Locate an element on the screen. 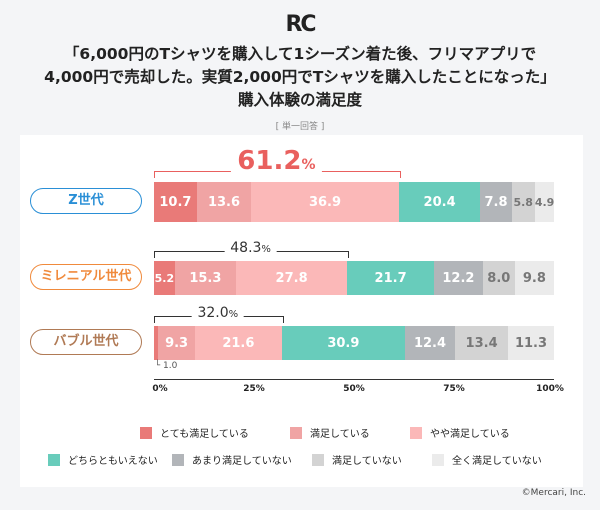 The height and width of the screenshot is (510, 600). total-label: 48.3% is located at coordinates (250, 248).